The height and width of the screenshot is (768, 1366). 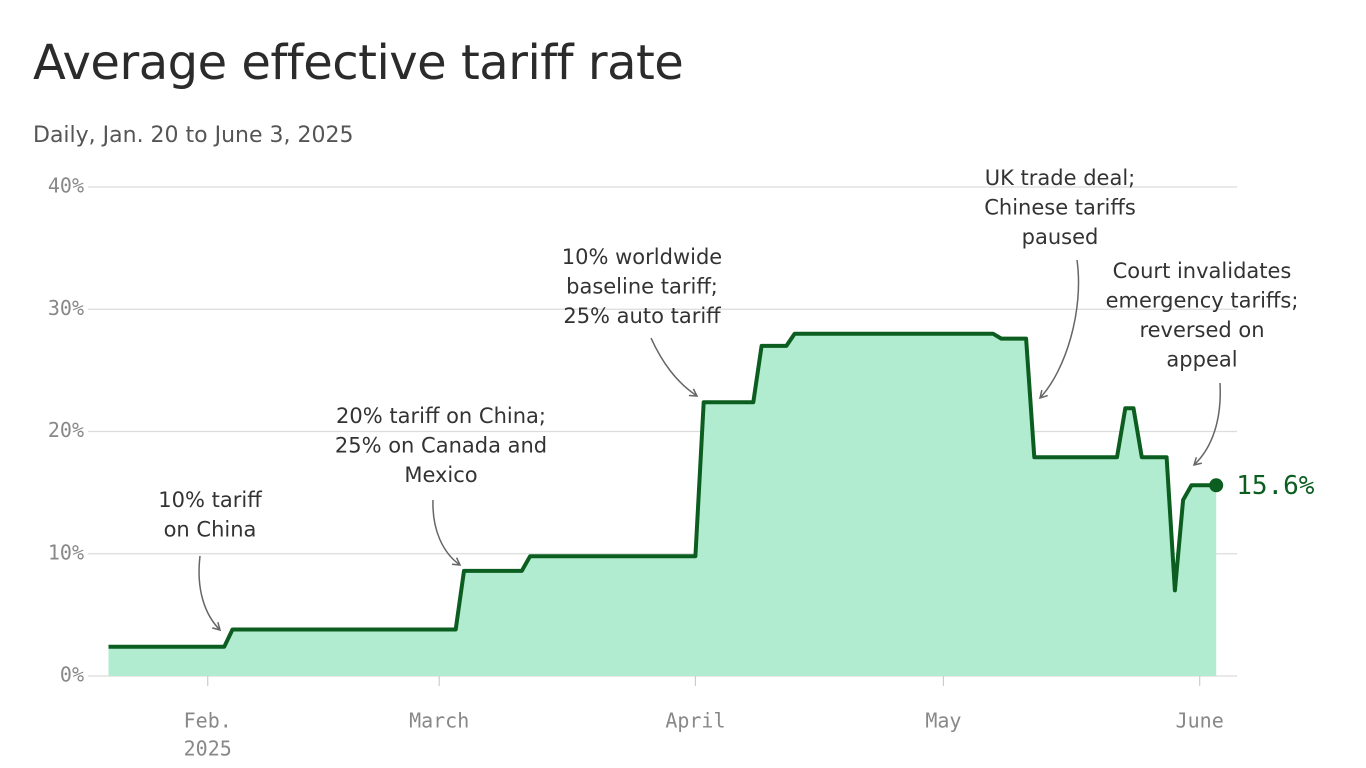 I want to click on y-tick-label: 0%, so click(x=72, y=675).